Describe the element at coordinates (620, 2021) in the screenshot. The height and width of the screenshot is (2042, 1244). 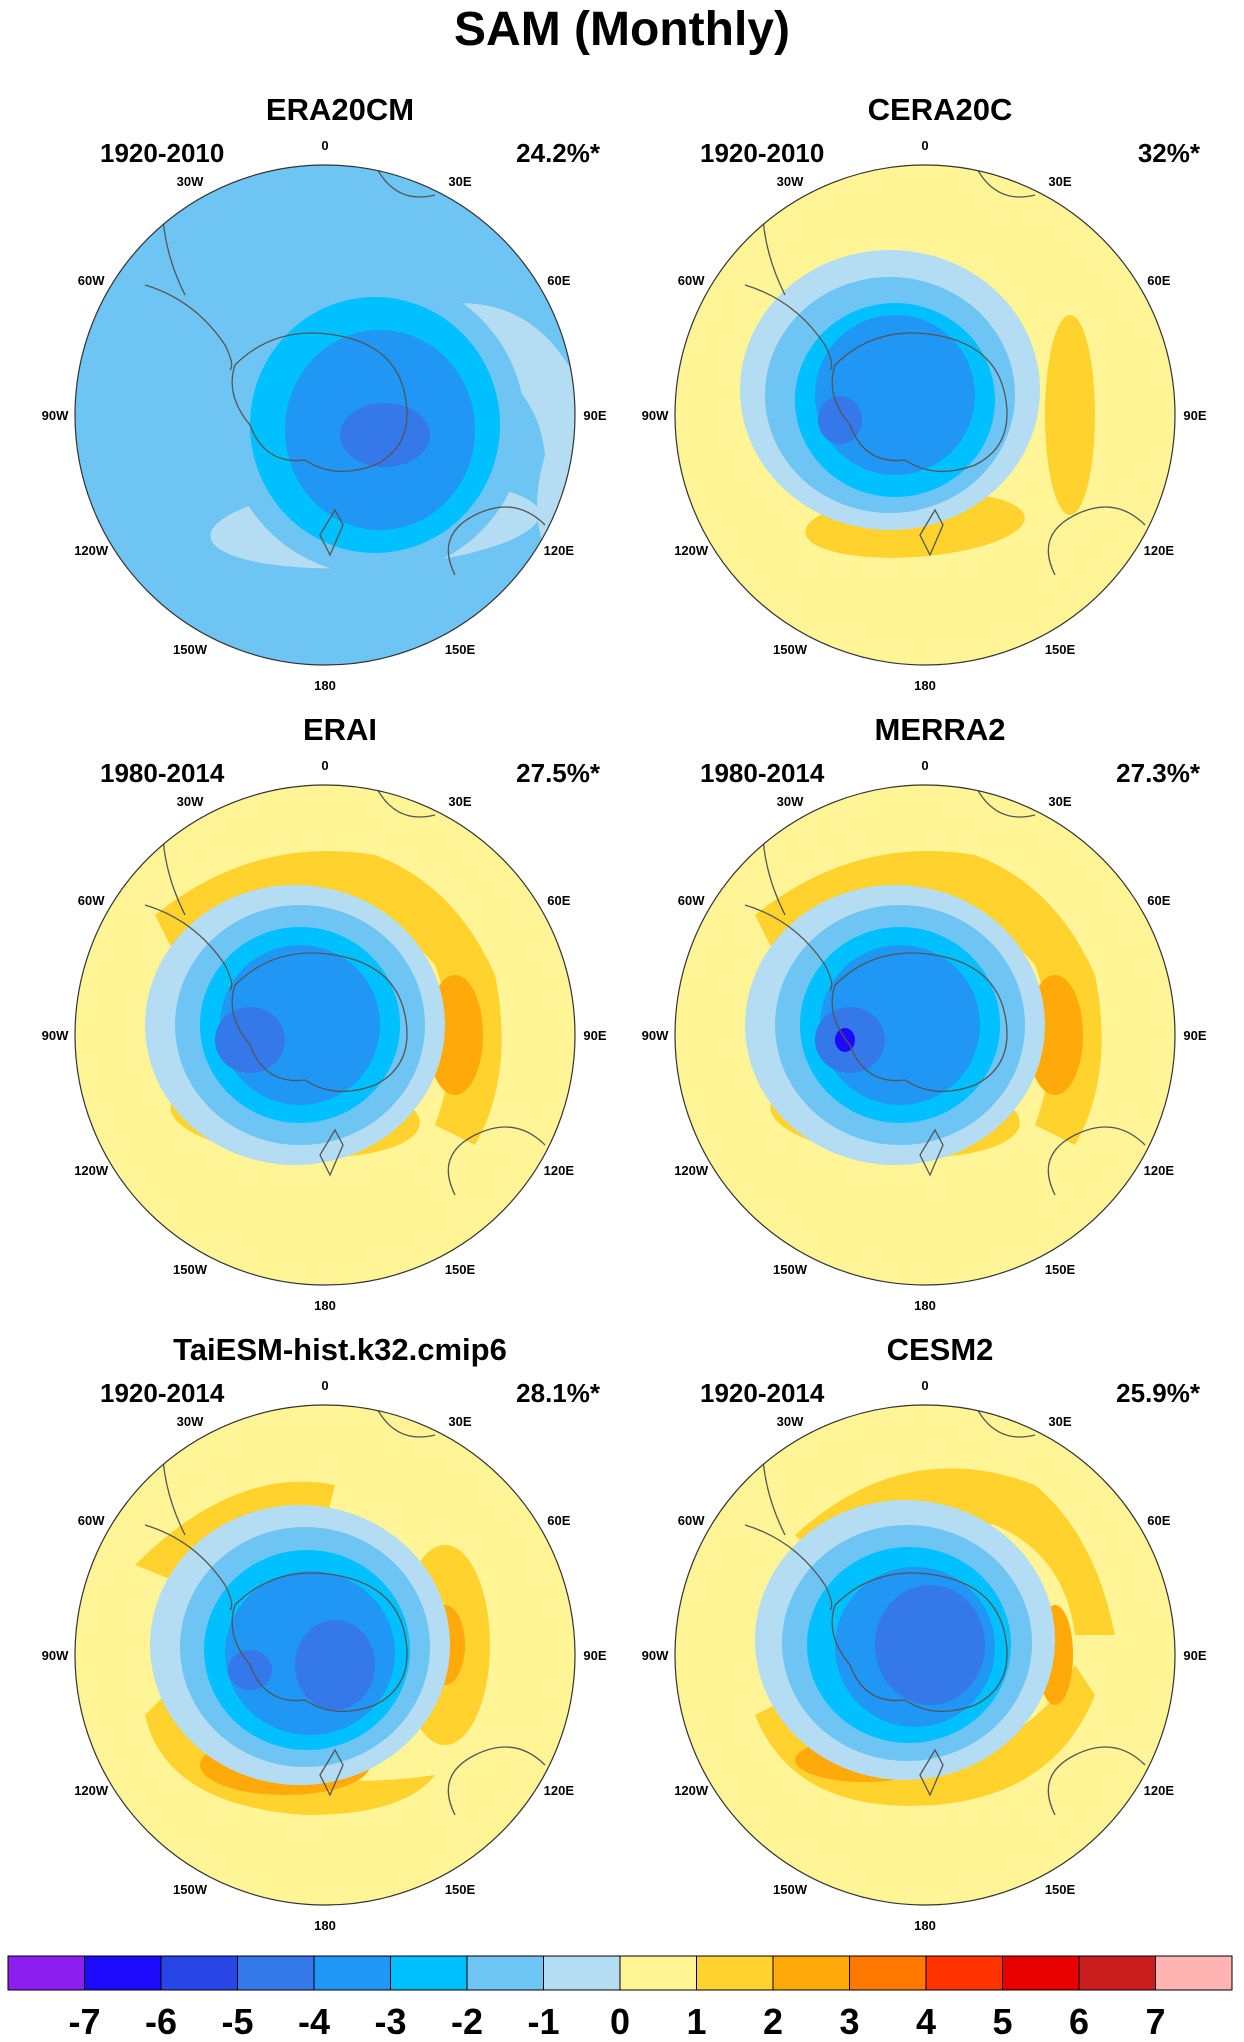
I see `colorbar-label: 0` at that location.